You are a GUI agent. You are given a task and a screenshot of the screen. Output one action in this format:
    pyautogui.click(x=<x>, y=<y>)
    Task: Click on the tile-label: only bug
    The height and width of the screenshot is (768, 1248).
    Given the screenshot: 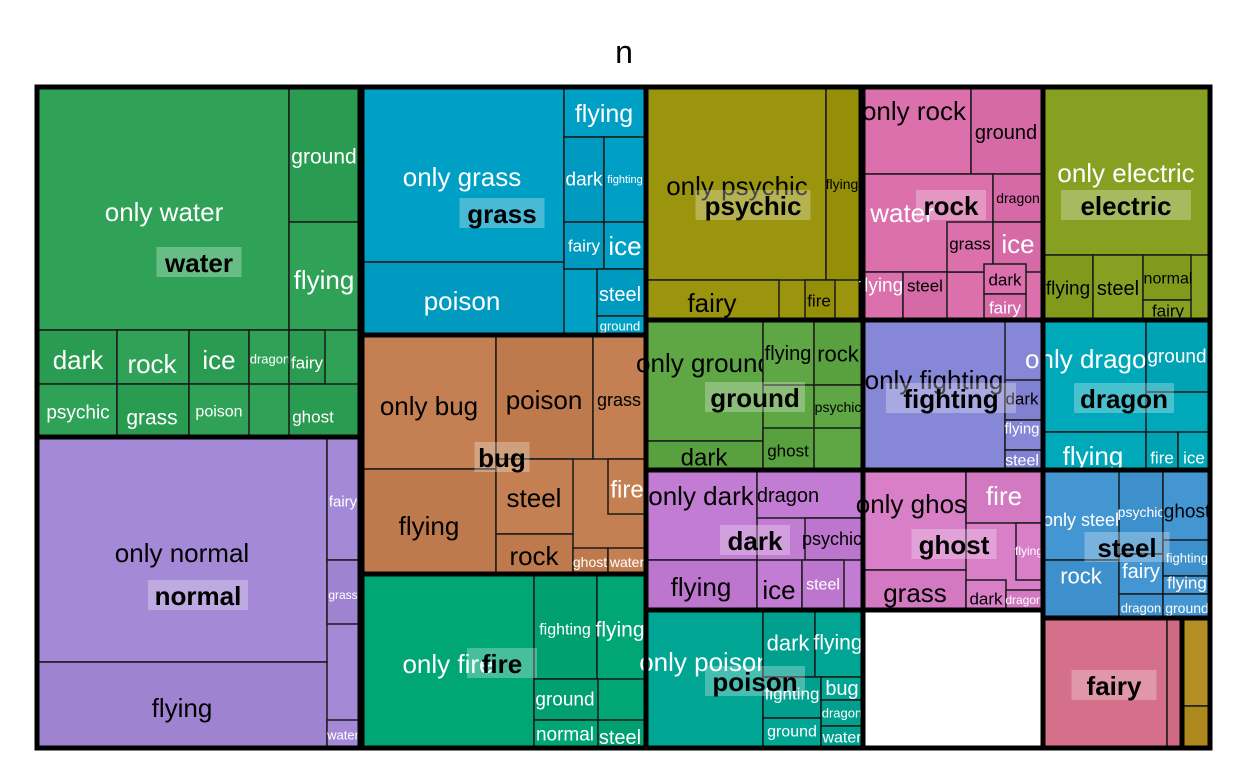 What is the action you would take?
    pyautogui.click(x=429, y=406)
    